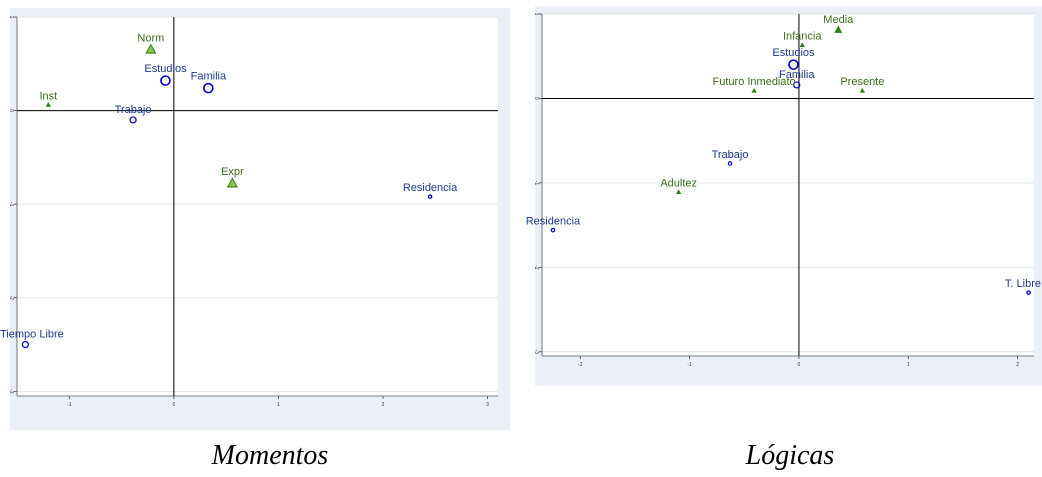 Image resolution: width=1042 pixels, height=477 pixels. Describe the element at coordinates (580, 365) in the screenshot. I see `x-tick-label: -2` at that location.